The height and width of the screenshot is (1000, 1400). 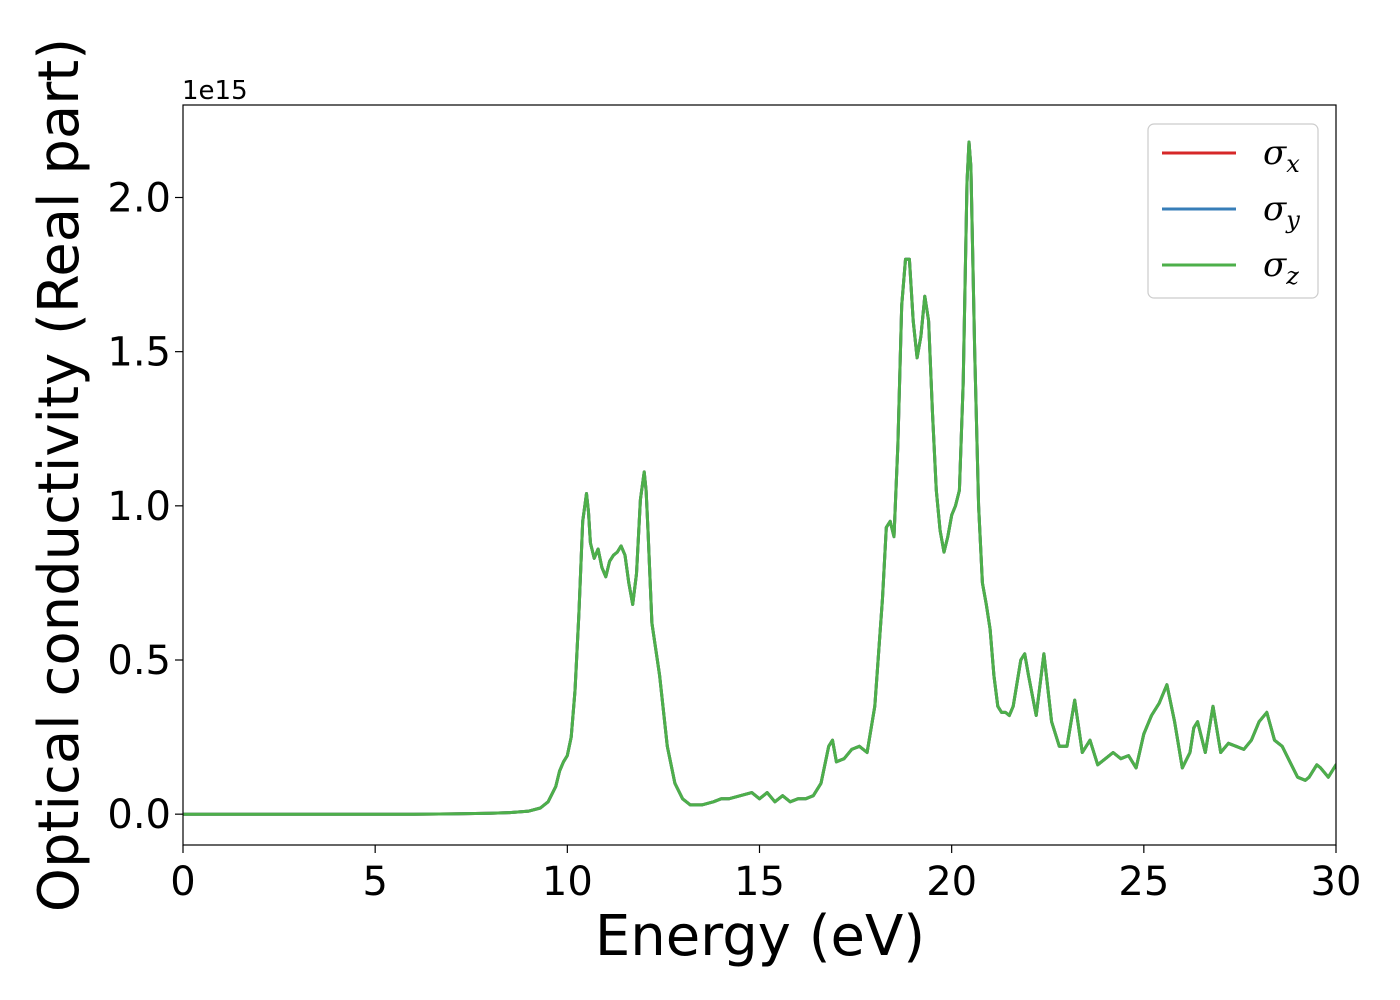 I want to click on x-tick-label: 20, so click(x=951, y=882).